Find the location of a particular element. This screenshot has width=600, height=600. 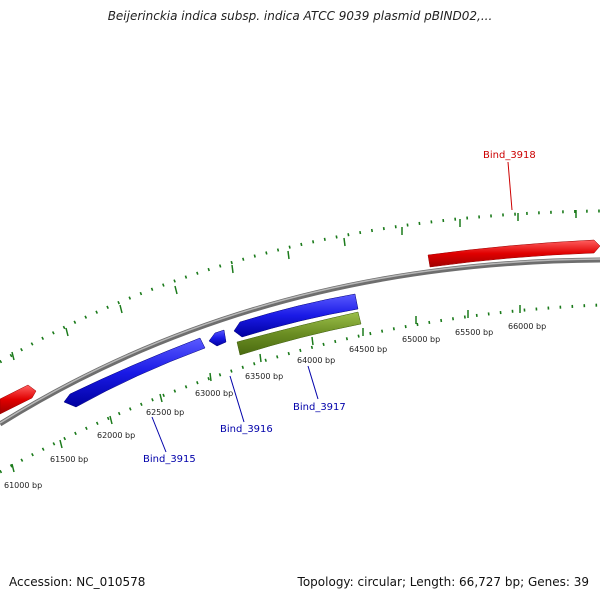

scale-label-65500: 65500 bp is located at coordinates (474, 332).